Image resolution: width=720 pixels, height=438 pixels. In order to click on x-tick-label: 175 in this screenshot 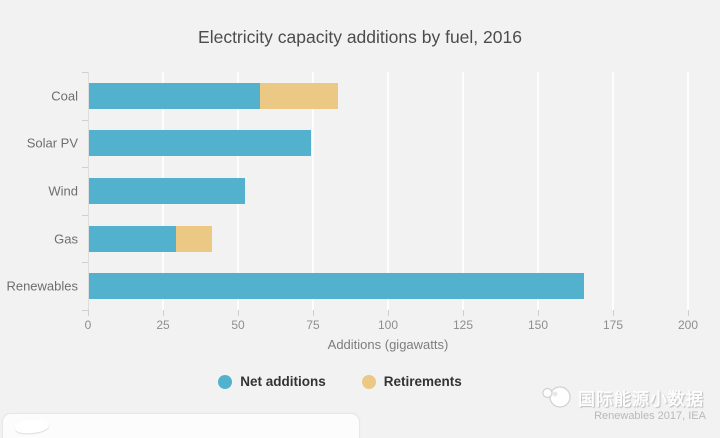, I will do `click(613, 325)`.